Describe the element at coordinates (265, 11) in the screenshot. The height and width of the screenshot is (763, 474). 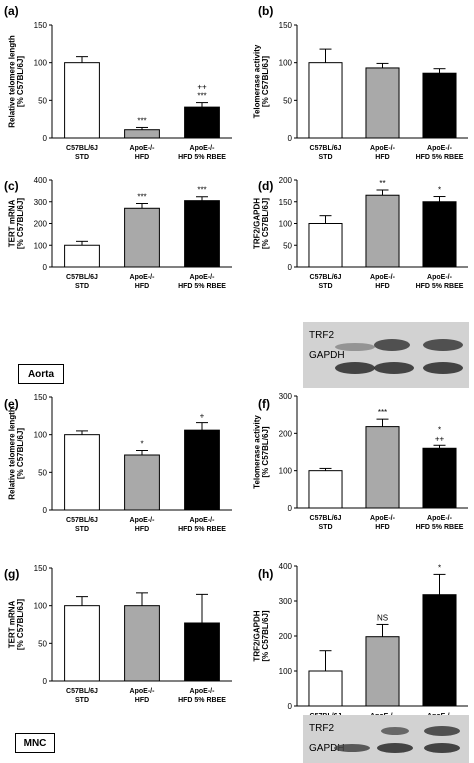
I see `panel-letter: (b)` at that location.